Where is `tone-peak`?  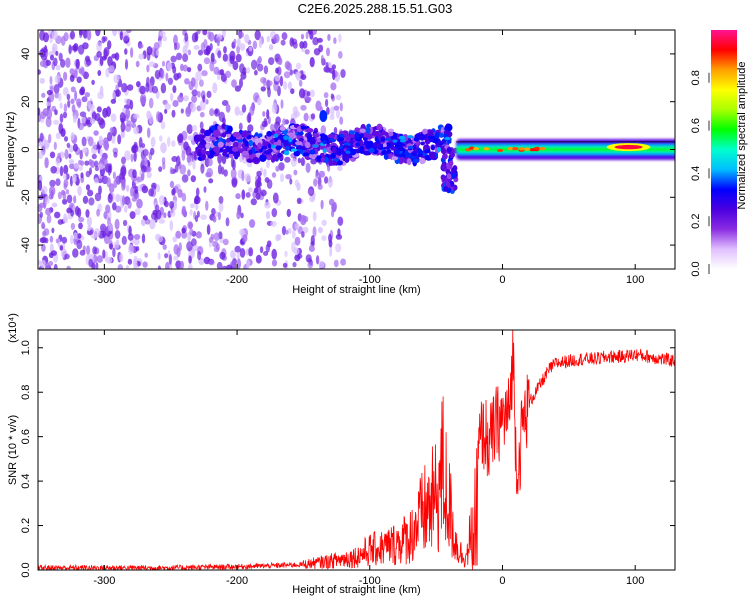 tone-peak is located at coordinates (542, 149).